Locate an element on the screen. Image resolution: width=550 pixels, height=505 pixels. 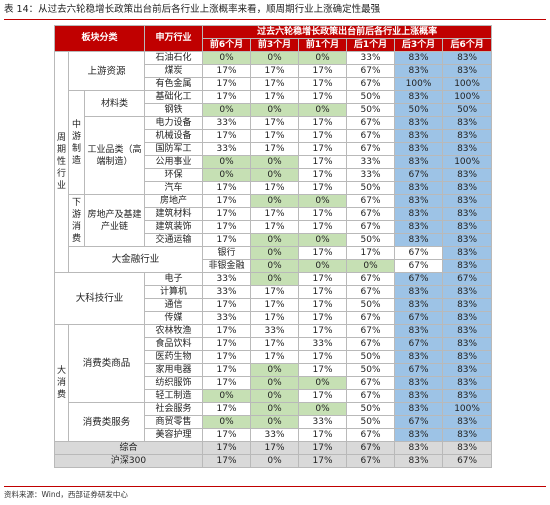
industry-name: 社会服务 is located at coordinates (174, 409).